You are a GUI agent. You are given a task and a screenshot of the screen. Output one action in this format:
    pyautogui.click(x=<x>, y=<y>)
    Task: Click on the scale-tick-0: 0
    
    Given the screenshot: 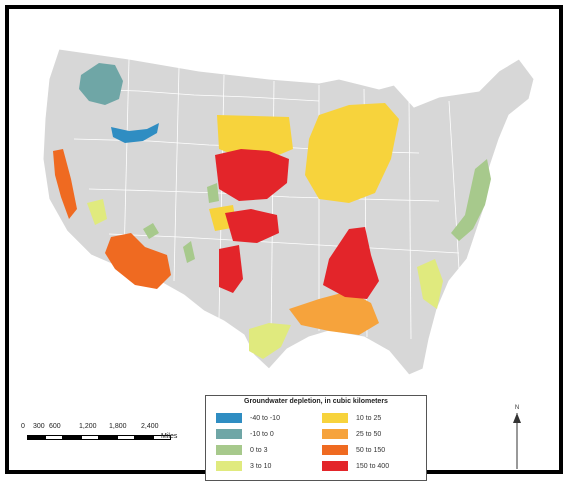 What is the action you would take?
    pyautogui.click(x=23, y=426)
    